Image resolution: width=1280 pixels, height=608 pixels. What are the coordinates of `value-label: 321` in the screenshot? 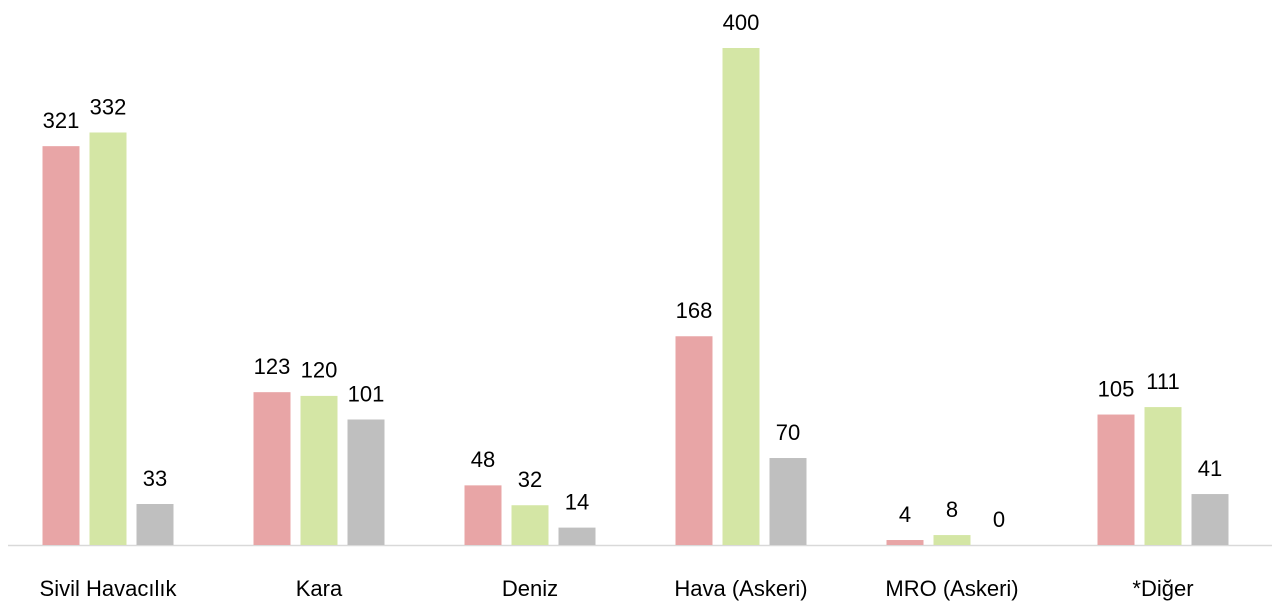 It's located at (61, 120).